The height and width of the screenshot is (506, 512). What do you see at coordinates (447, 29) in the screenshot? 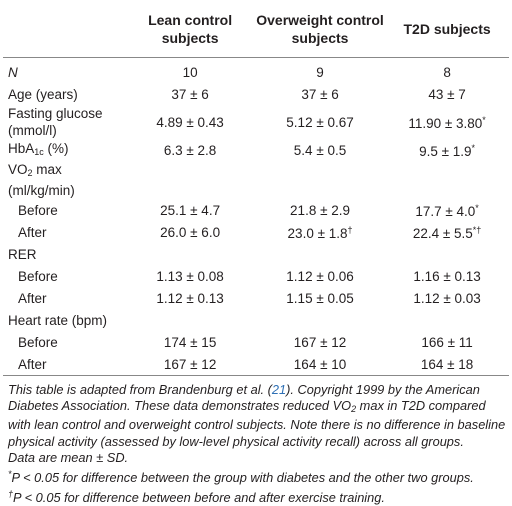
I see `column-header: T2D subjects` at bounding box center [447, 29].